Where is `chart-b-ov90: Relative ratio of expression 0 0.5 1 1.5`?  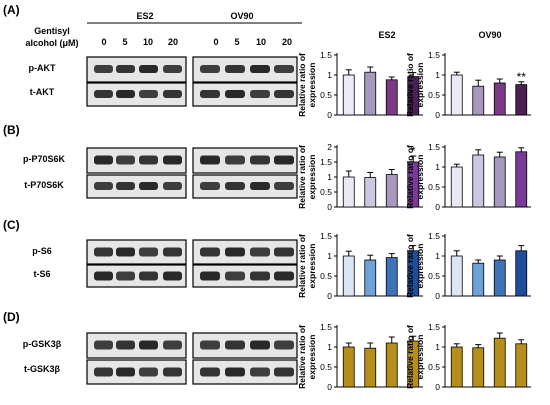 chart-b-ov90: Relative ratio of expression 0 0.5 1 1.5 is located at coordinates (468, 177).